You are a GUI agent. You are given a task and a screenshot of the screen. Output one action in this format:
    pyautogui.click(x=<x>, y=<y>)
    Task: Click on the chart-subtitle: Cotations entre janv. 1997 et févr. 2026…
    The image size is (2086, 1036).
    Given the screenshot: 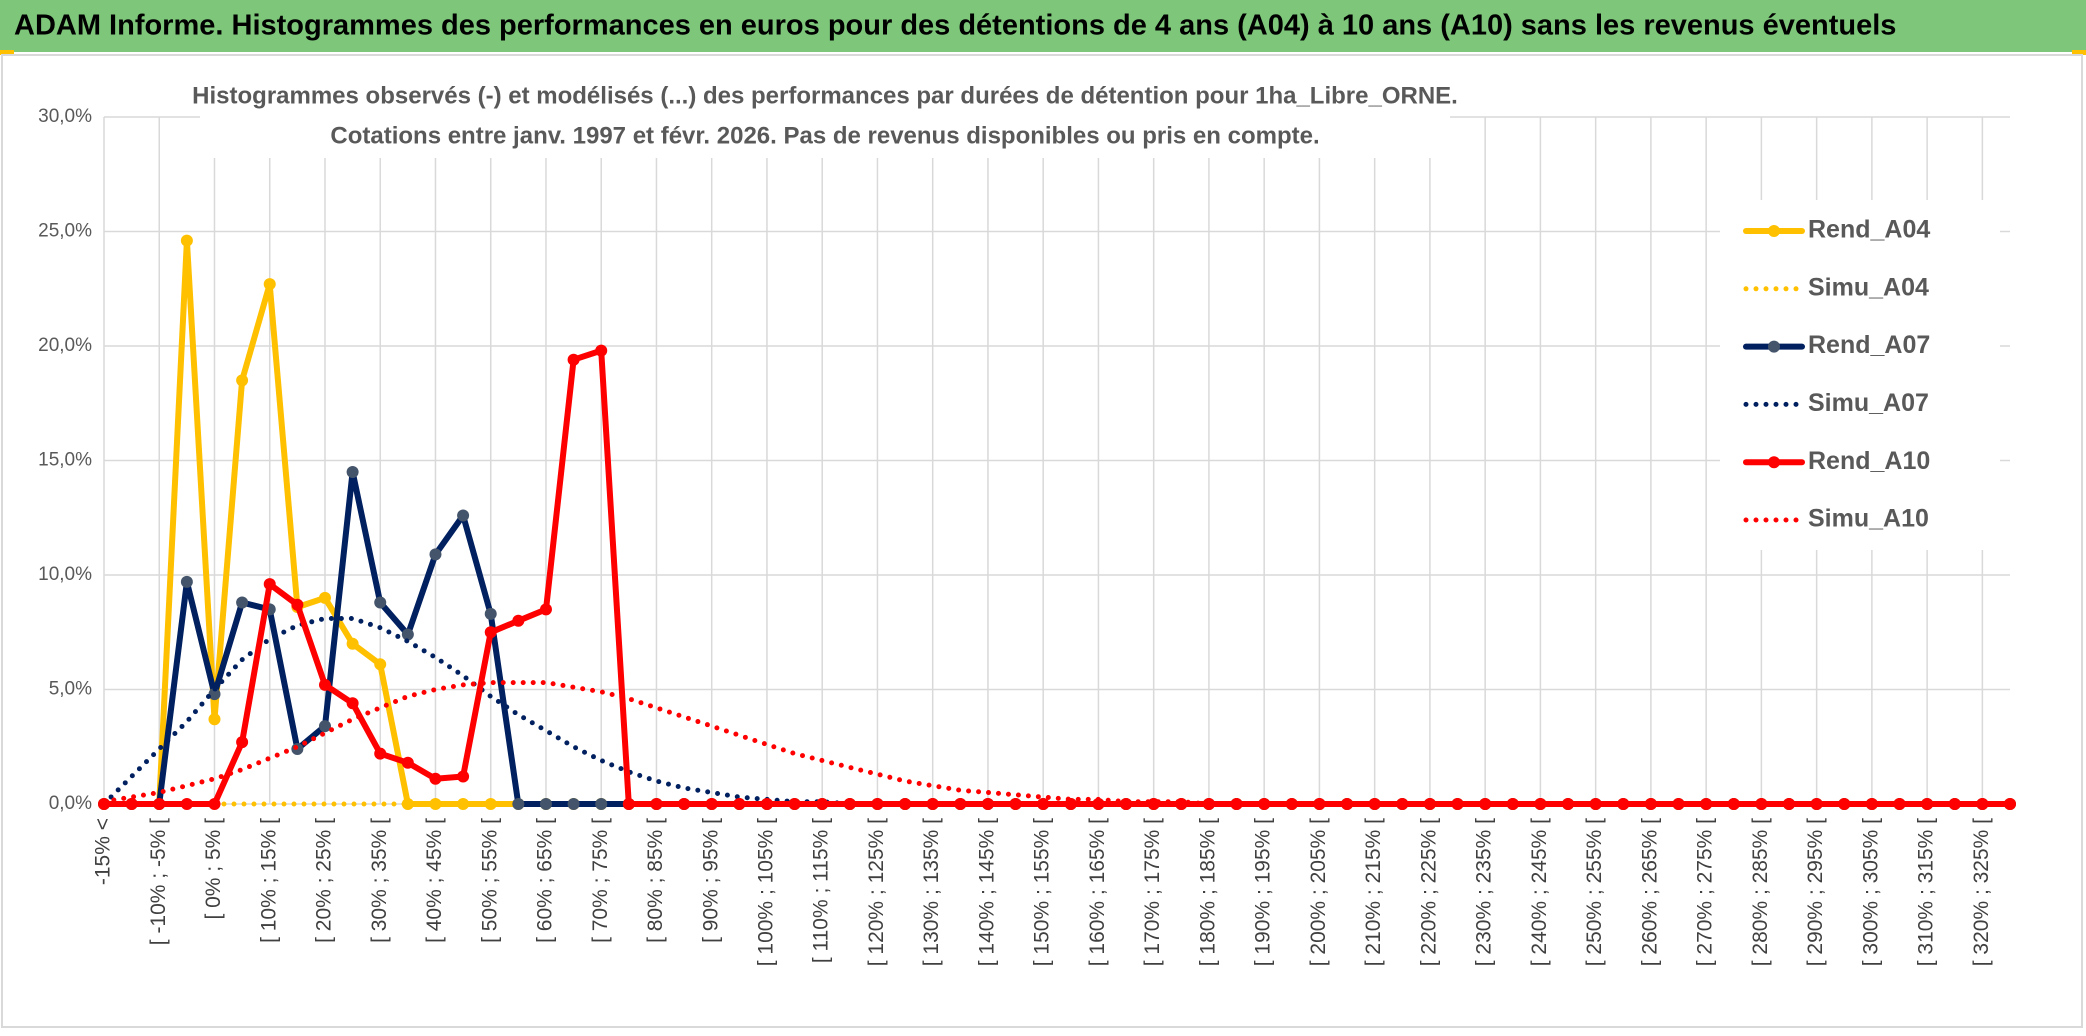 What is the action you would take?
    pyautogui.click(x=824, y=135)
    